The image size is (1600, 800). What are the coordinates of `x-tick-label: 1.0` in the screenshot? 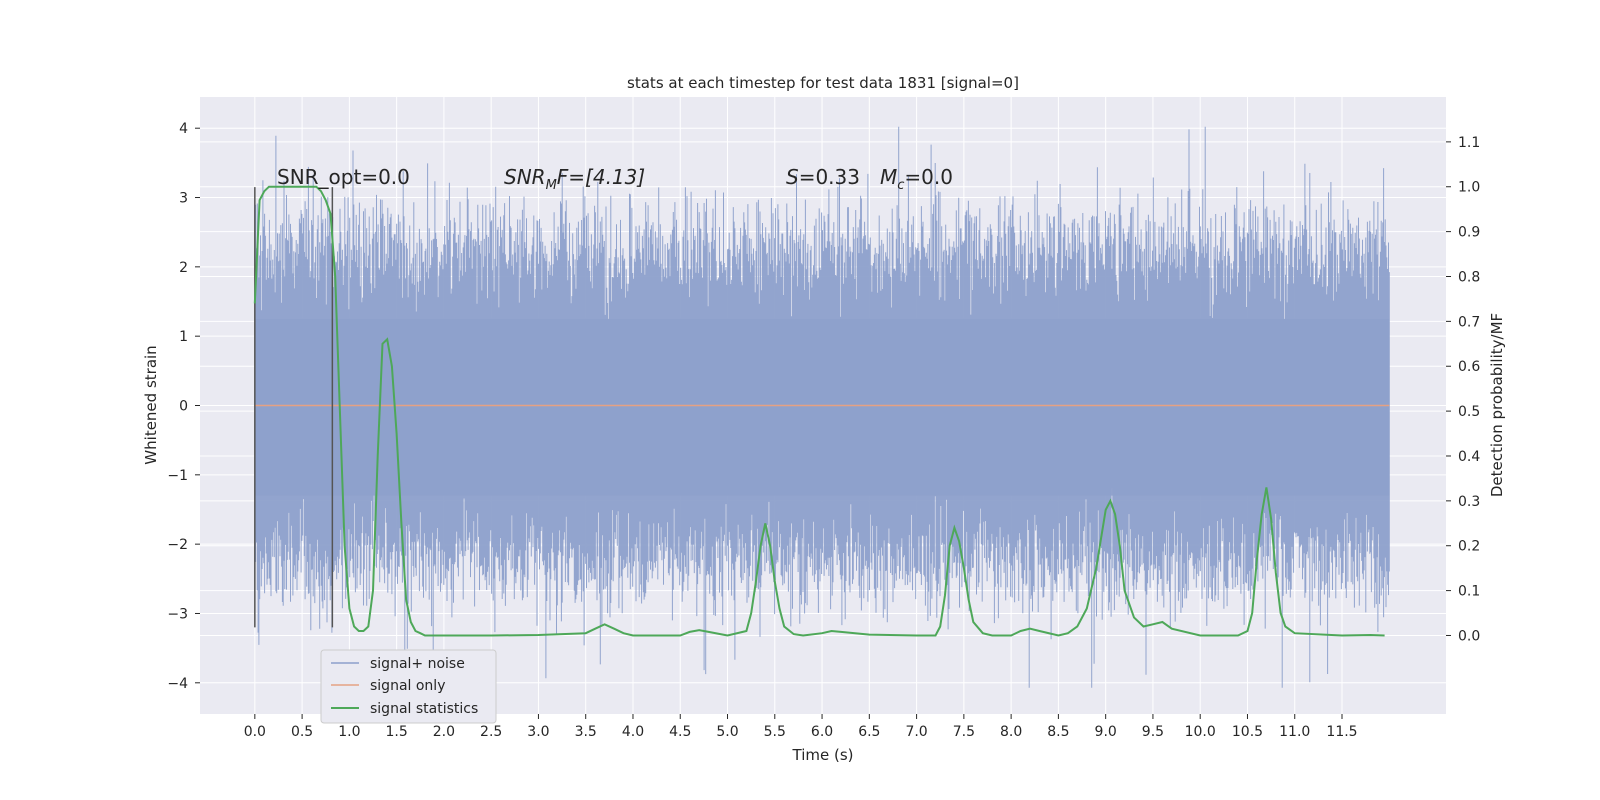 It's located at (349, 732).